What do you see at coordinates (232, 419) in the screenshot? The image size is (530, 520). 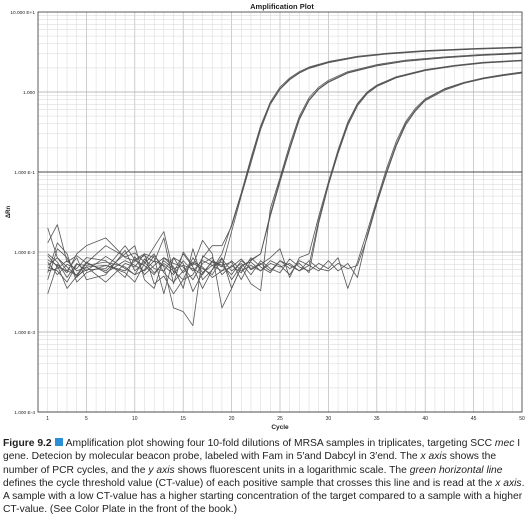 I see `x-tick-label: 20` at bounding box center [232, 419].